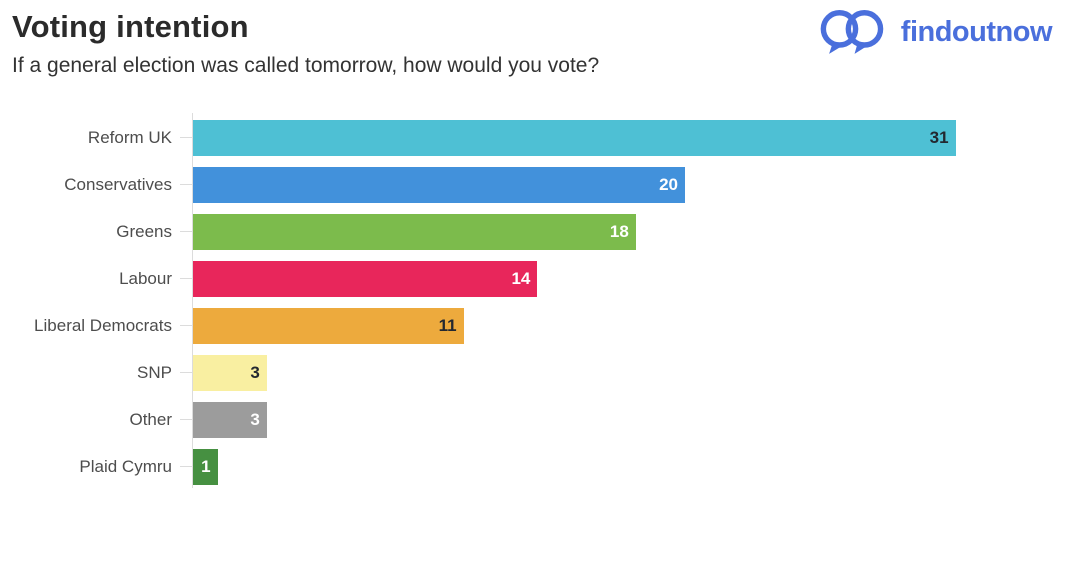 The width and height of the screenshot is (1068, 561). I want to click on value-label-liberal-democrats: 11, so click(447, 325).